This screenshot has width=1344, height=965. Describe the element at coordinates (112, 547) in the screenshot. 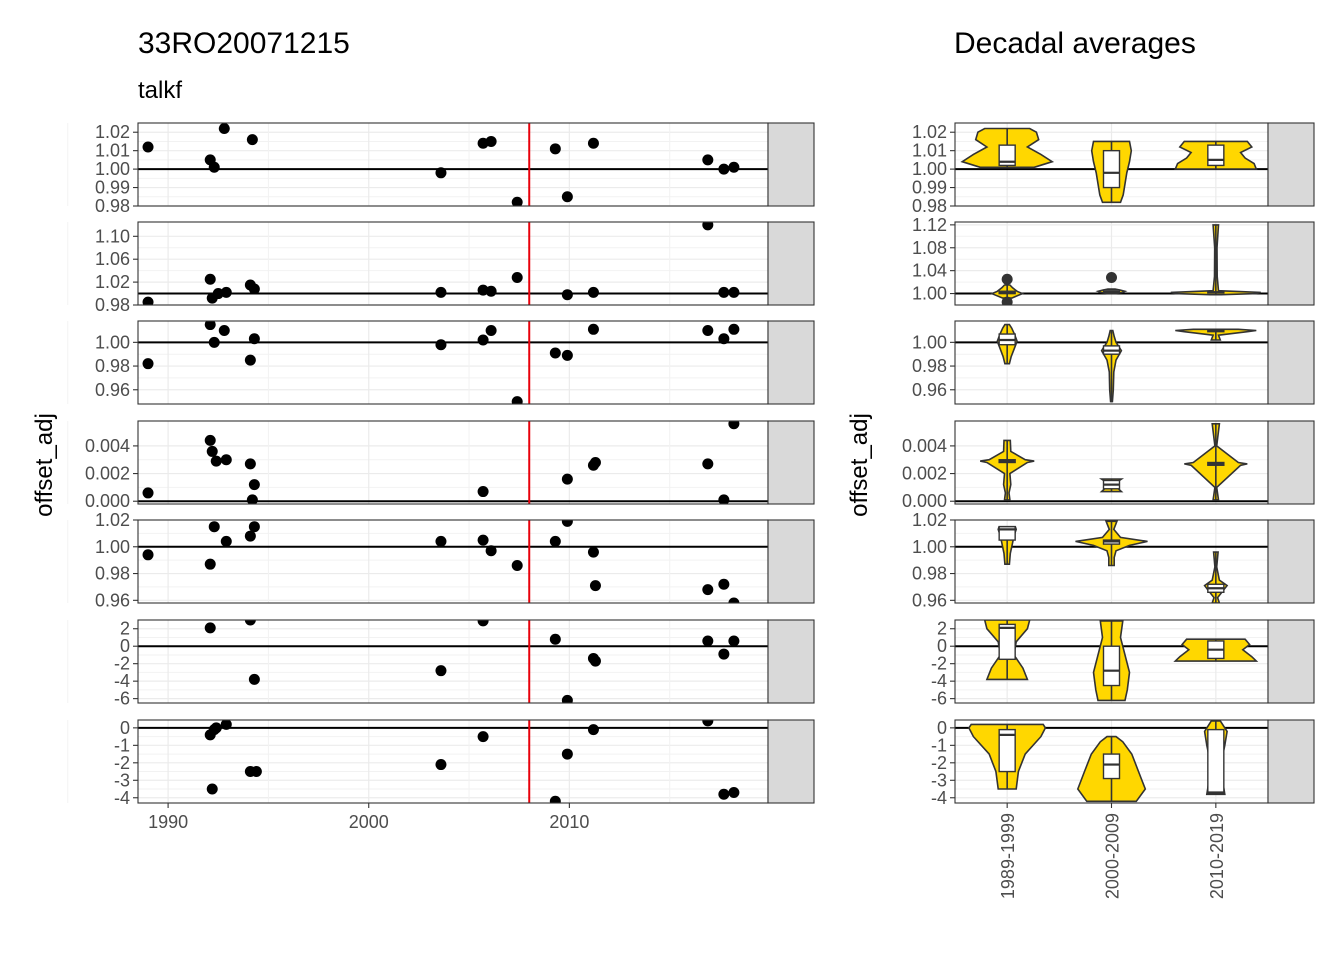

I see `left-silicate-y-tick-label: 1.00` at that location.